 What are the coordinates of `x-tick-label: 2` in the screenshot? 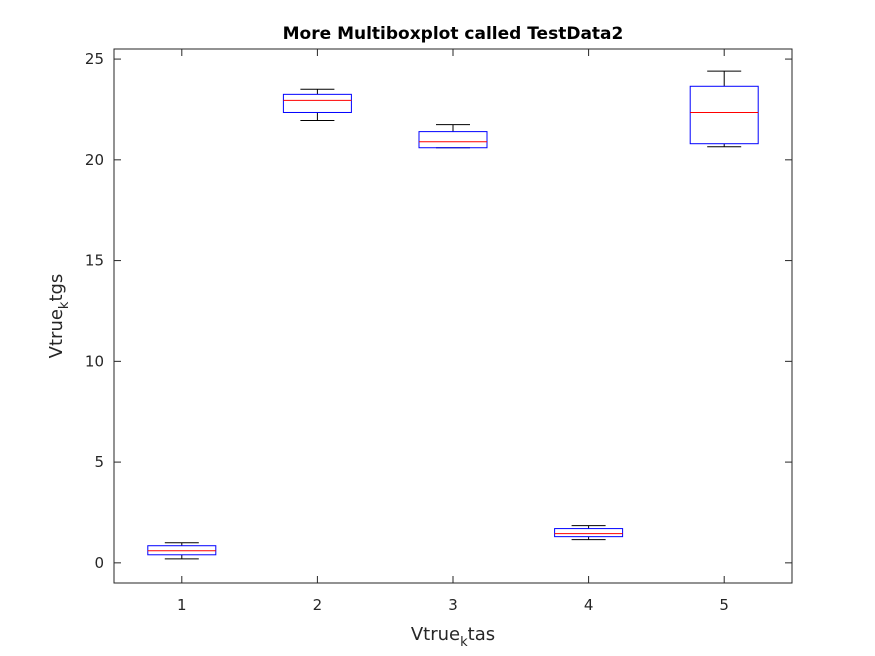 It's located at (318, 605).